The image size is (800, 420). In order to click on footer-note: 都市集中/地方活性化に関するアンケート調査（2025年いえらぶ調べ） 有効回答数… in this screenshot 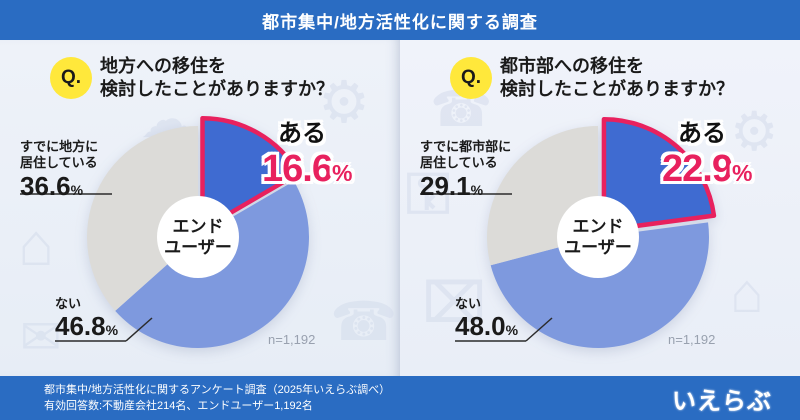, I will do `click(217, 398)`.